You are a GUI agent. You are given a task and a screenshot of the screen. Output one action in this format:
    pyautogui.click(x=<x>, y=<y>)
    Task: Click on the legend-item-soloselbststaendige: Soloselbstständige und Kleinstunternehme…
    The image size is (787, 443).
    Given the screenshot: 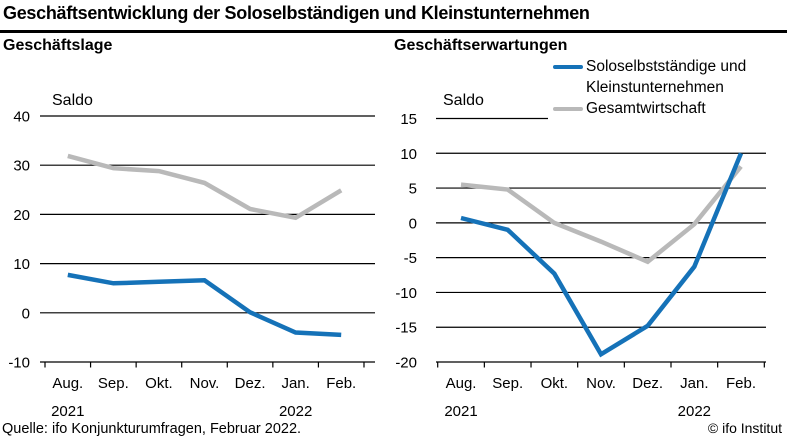 What is the action you would take?
    pyautogui.click(x=670, y=77)
    